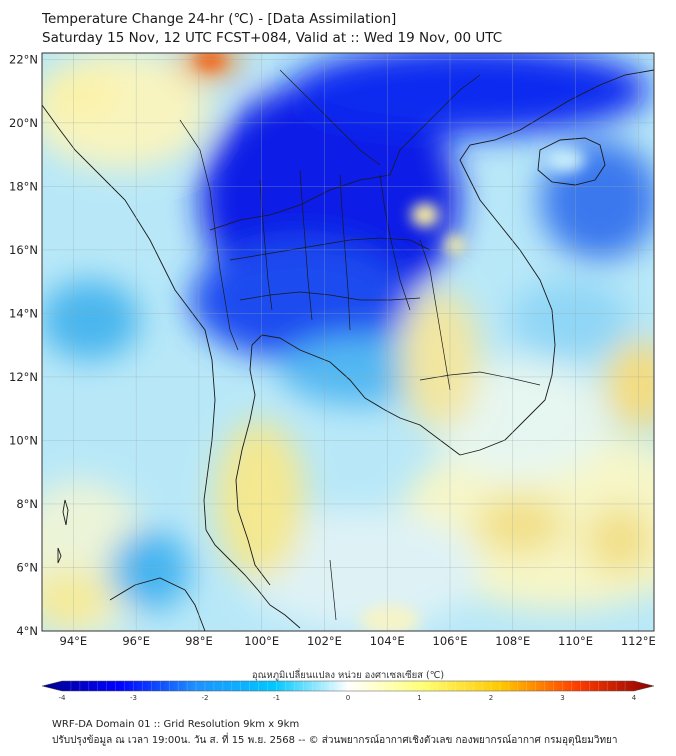 The image size is (676, 756). What do you see at coordinates (634, 698) in the screenshot?
I see `colorbar-tick-label: 4` at bounding box center [634, 698].